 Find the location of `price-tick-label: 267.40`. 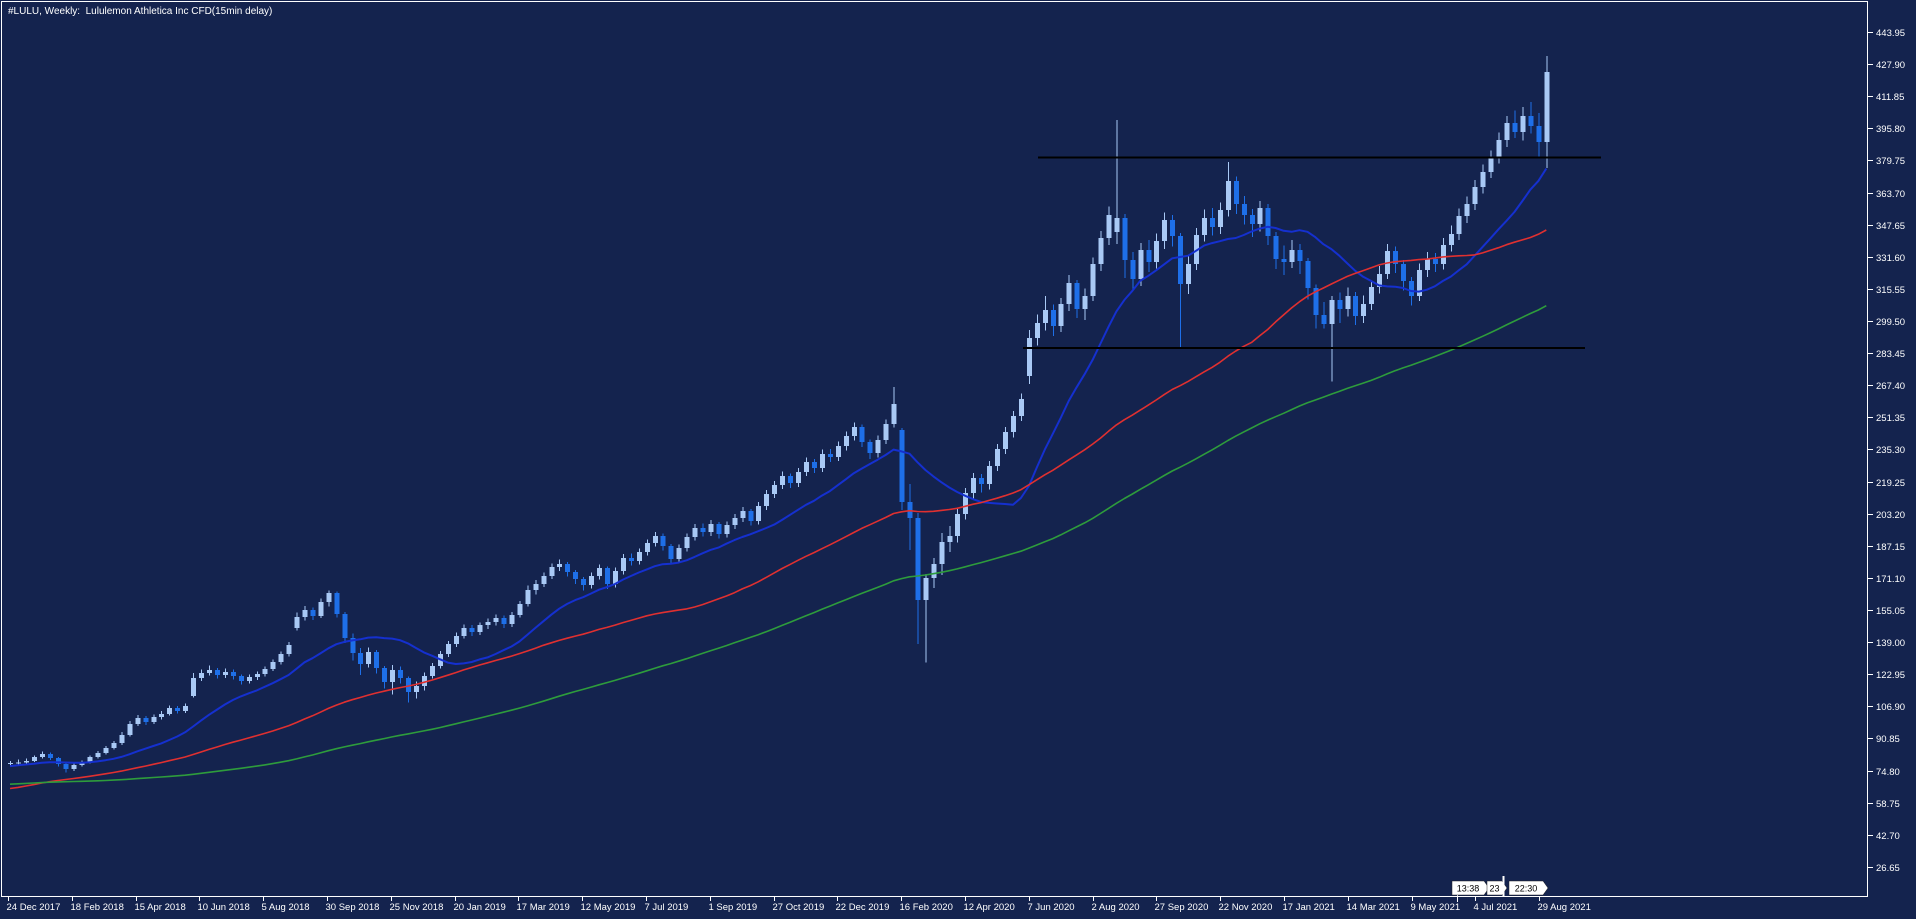

price-tick-label: 267.40 is located at coordinates (1890, 386).